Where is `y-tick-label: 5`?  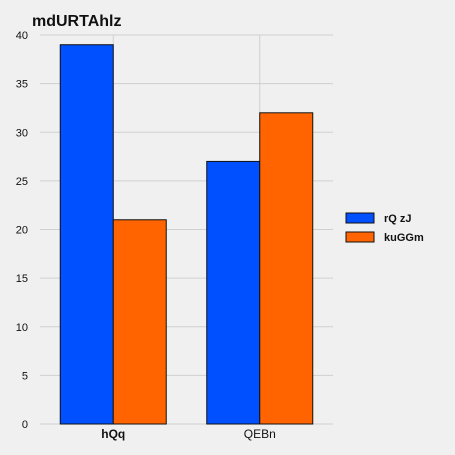 y-tick-label: 5 is located at coordinates (25, 376).